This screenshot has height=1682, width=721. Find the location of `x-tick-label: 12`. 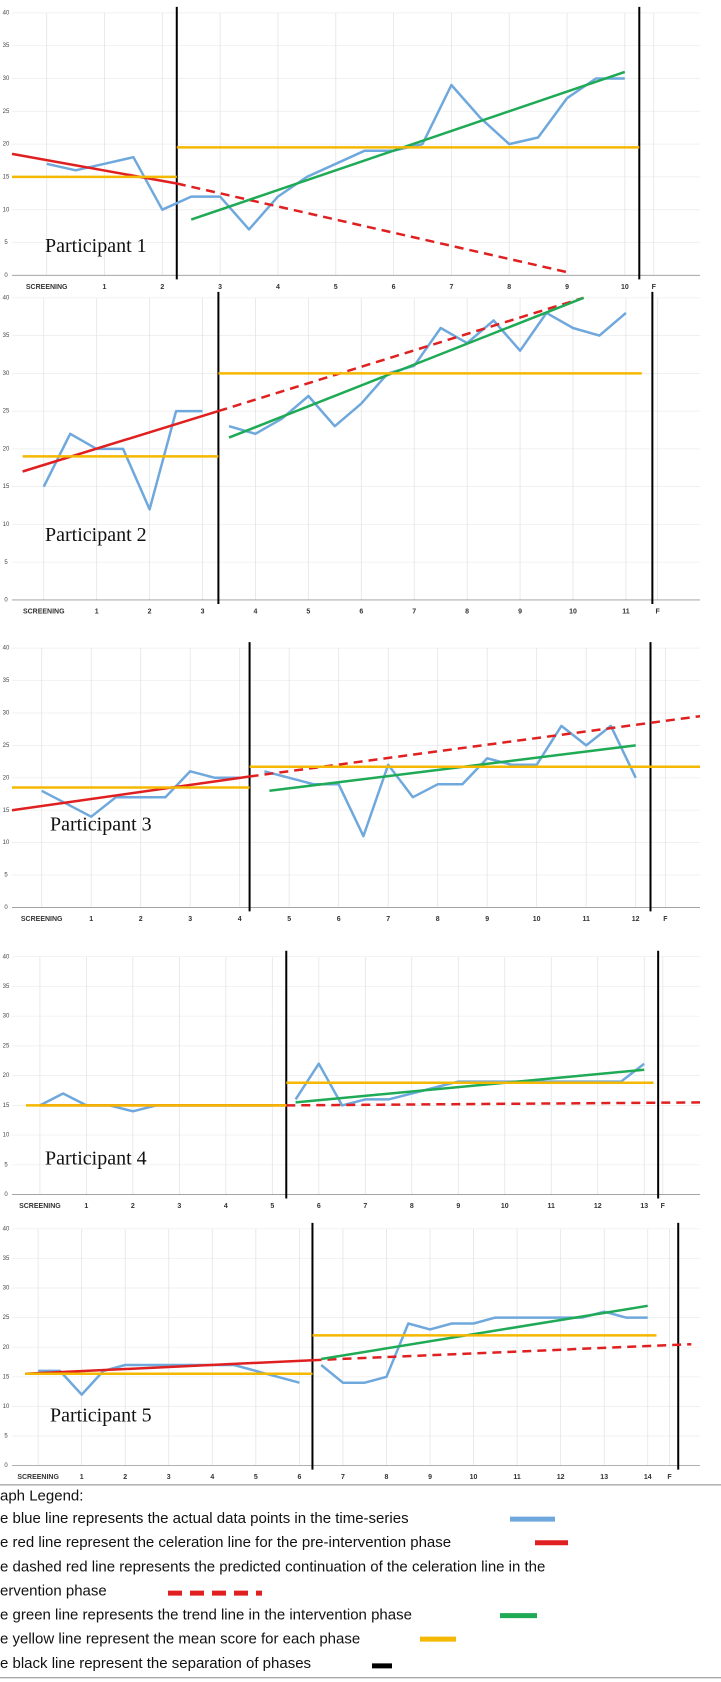

x-tick-label: 12 is located at coordinates (598, 1206).